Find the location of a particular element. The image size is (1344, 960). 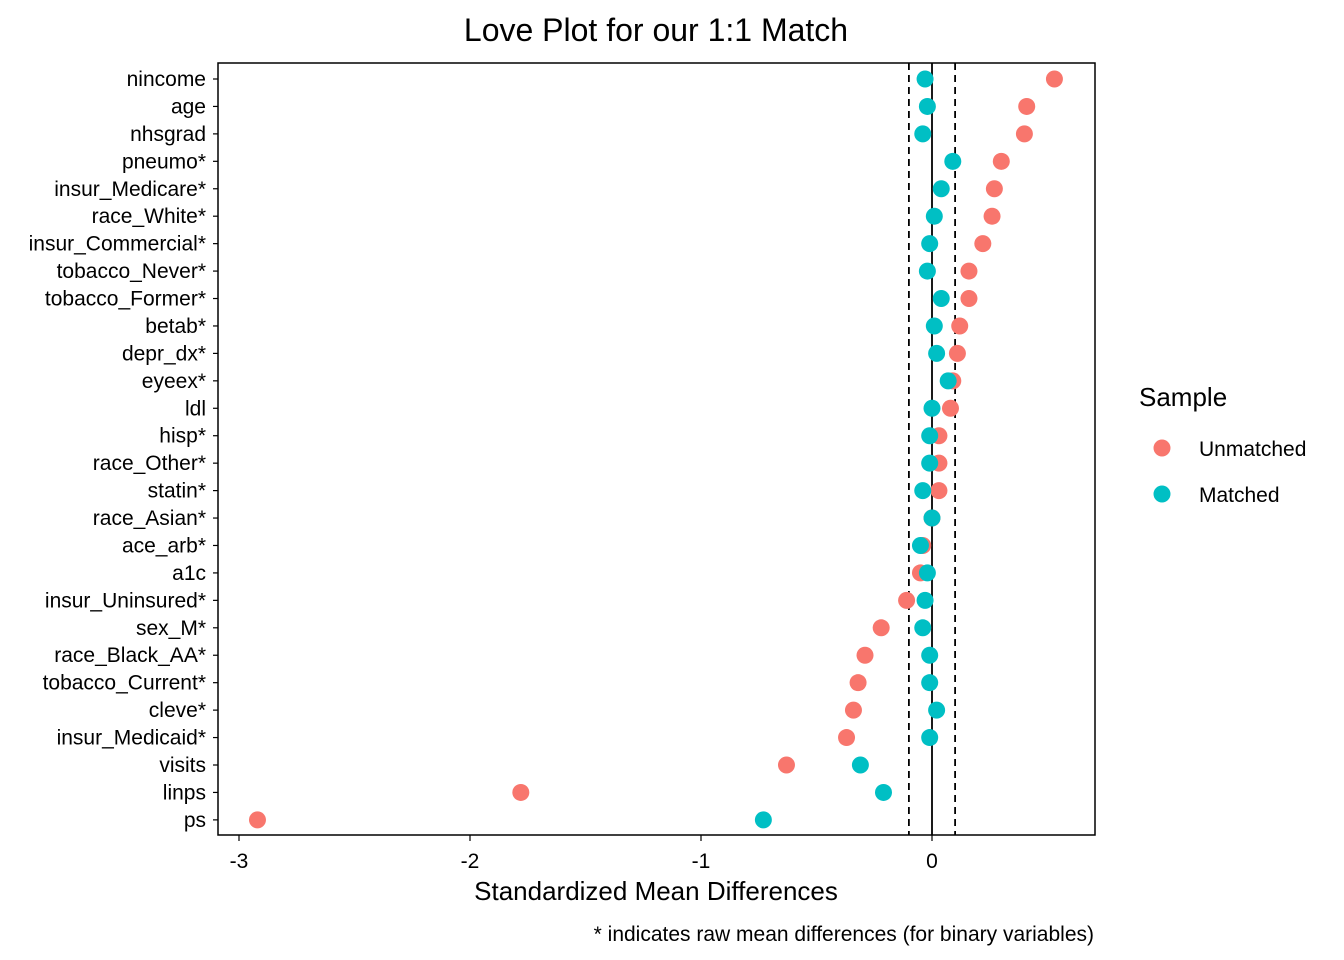

y-tick-label: tobacco_Former* is located at coordinates (125, 299).